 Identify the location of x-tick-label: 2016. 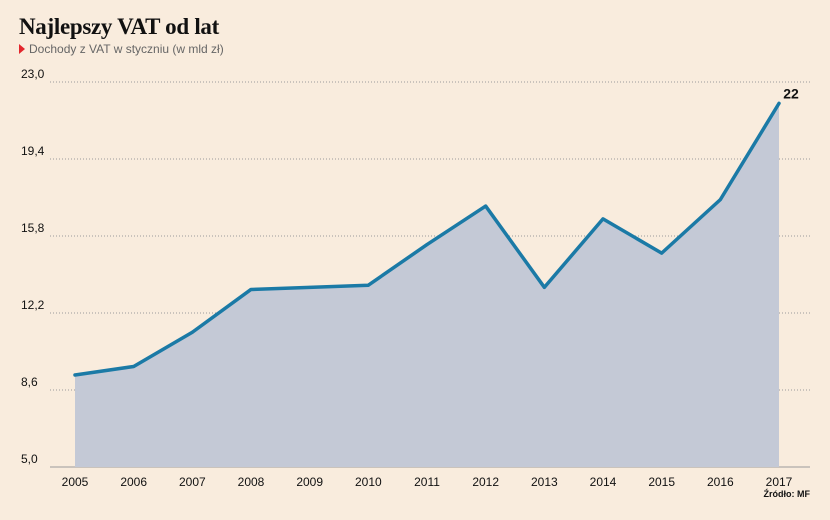
(720, 482).